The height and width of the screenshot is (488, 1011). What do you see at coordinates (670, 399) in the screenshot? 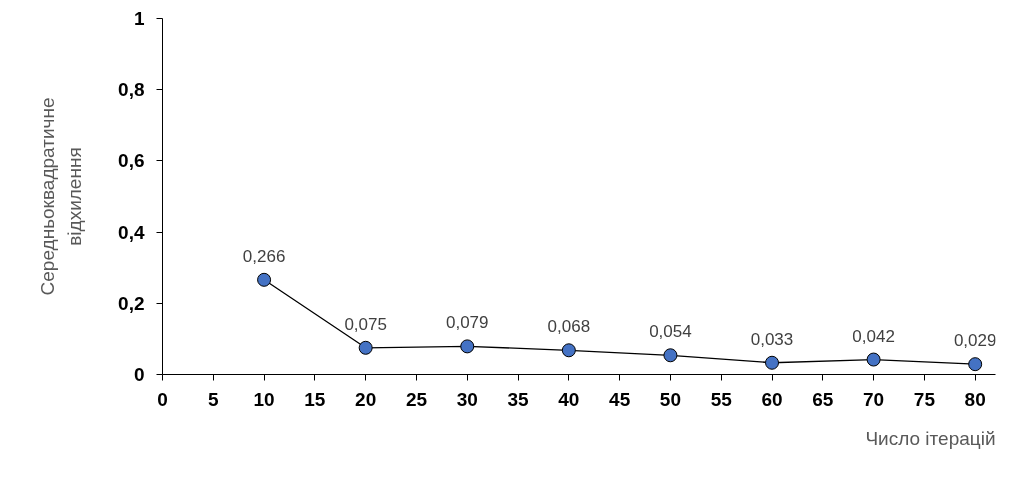
I see `x-tick-label: 50` at bounding box center [670, 399].